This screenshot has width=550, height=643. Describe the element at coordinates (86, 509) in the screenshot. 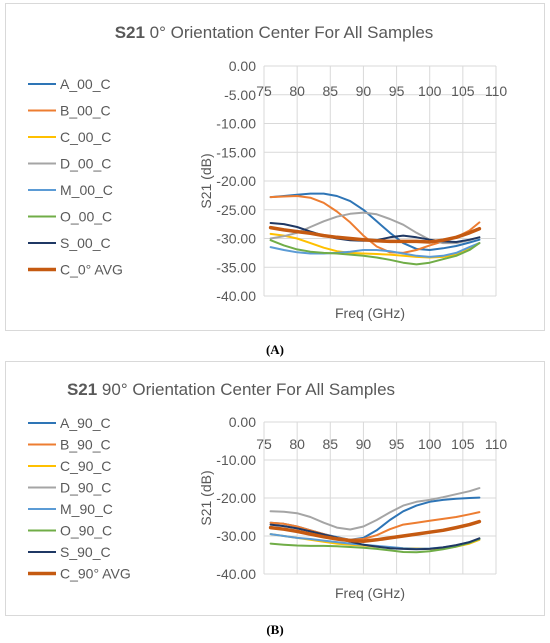

I see `legend-label: M_90_C` at that location.